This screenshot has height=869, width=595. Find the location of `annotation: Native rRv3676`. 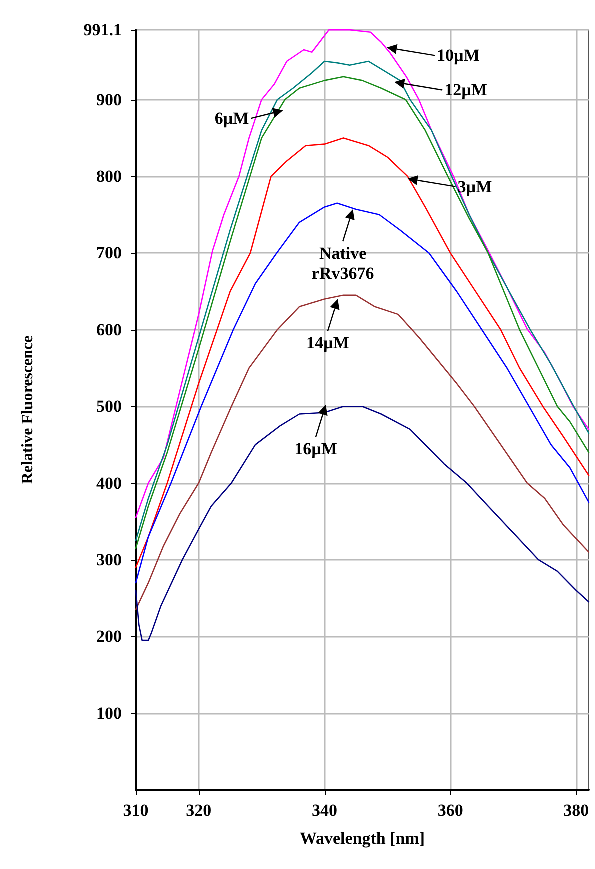

annotation: Native rRv3676 is located at coordinates (343, 264).